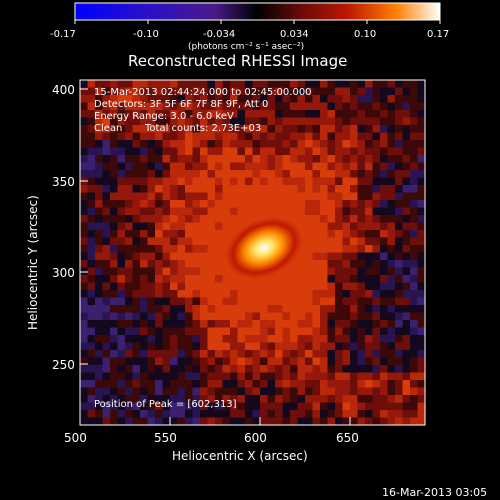  What do you see at coordinates (203, 92) in the screenshot?
I see `time-range-label: 15-Mar-2013 02:44:24.000 to 02:45:00.000` at bounding box center [203, 92].